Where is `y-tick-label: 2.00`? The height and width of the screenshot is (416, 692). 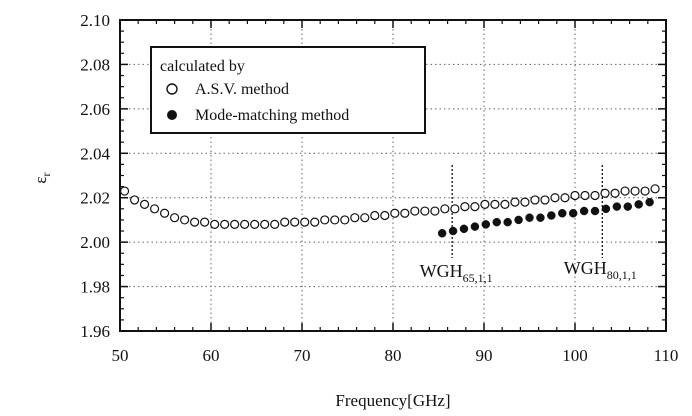
y-tick-label: 2.00 is located at coordinates (95, 242).